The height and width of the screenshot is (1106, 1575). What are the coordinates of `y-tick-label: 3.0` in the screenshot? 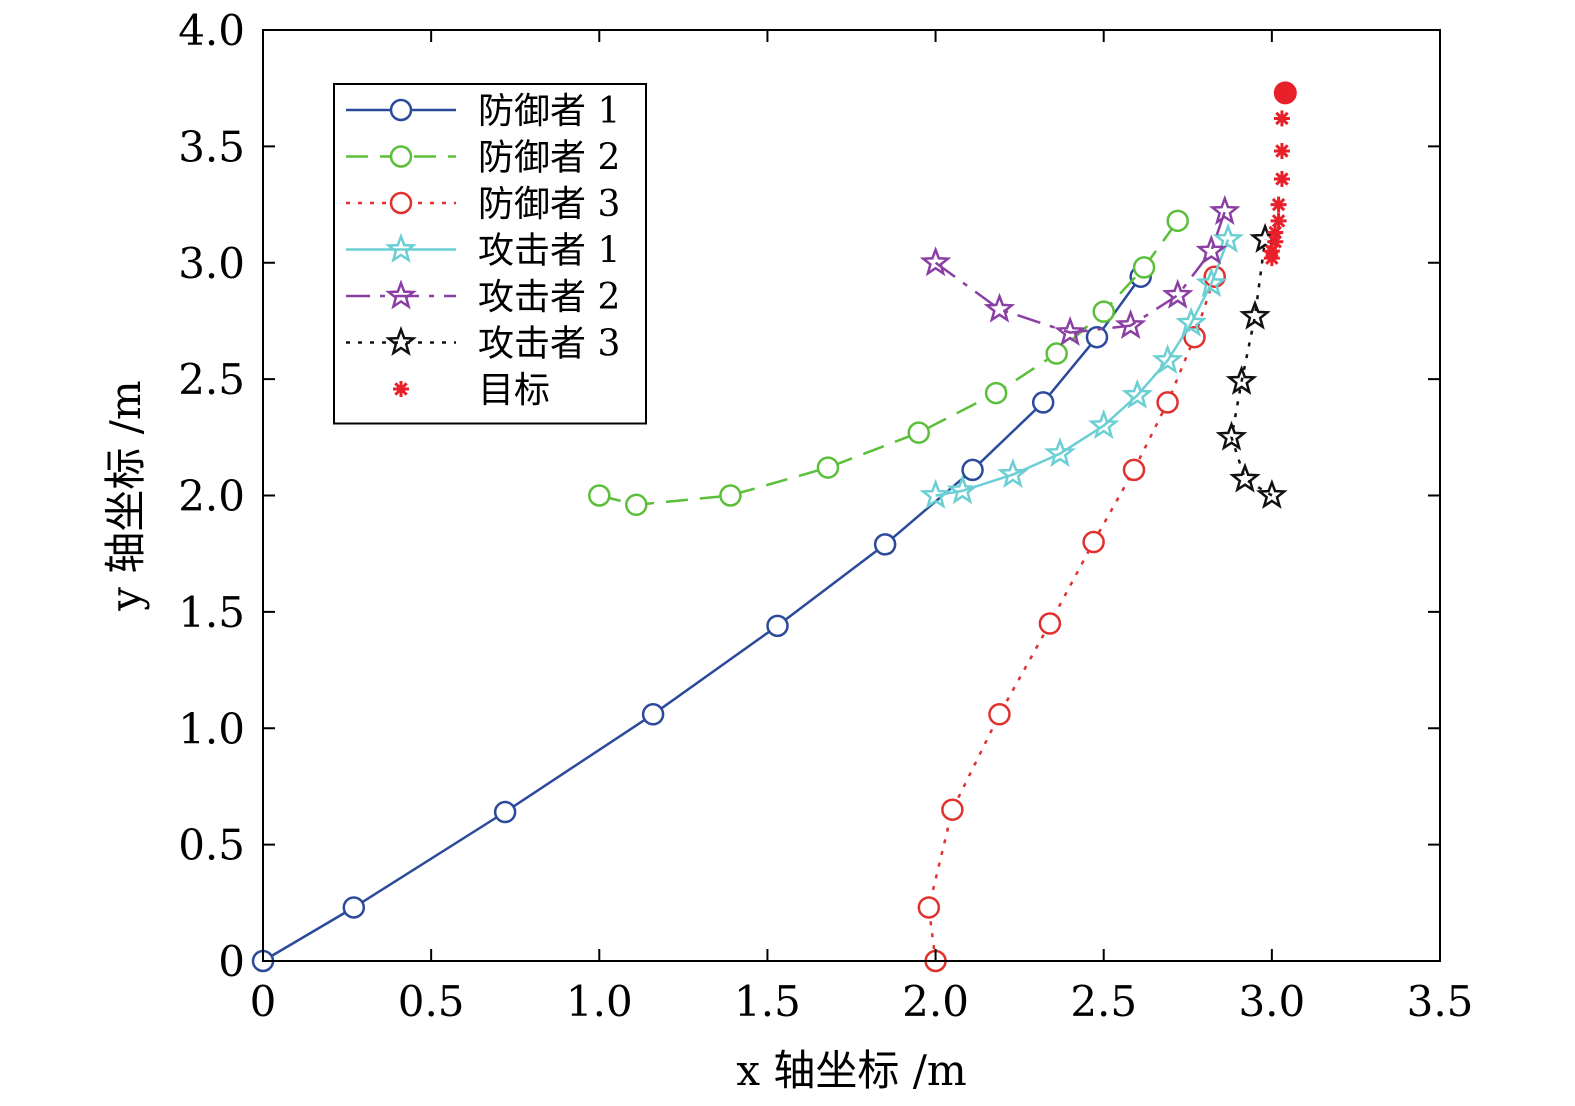 It's located at (211, 263).